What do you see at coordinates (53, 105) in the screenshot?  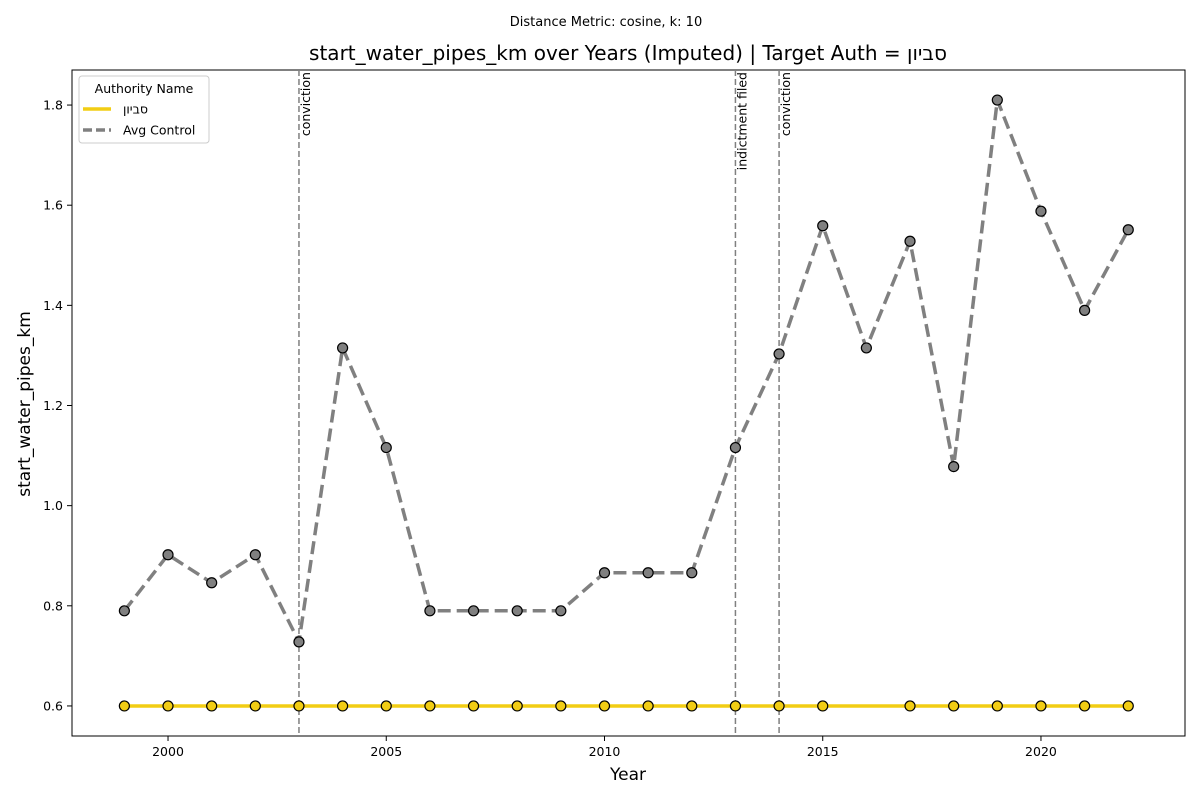 I see `y-tick-label: 1.8` at bounding box center [53, 105].